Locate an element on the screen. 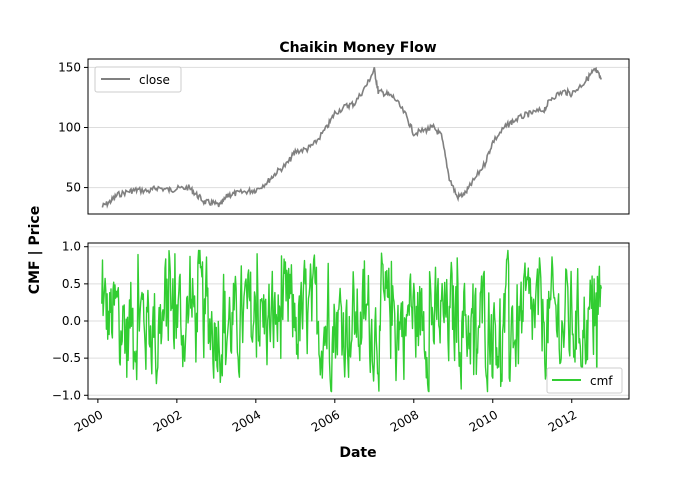 This screenshot has height=500, width=700. price-y-tick-label: 50 is located at coordinates (73, 188).